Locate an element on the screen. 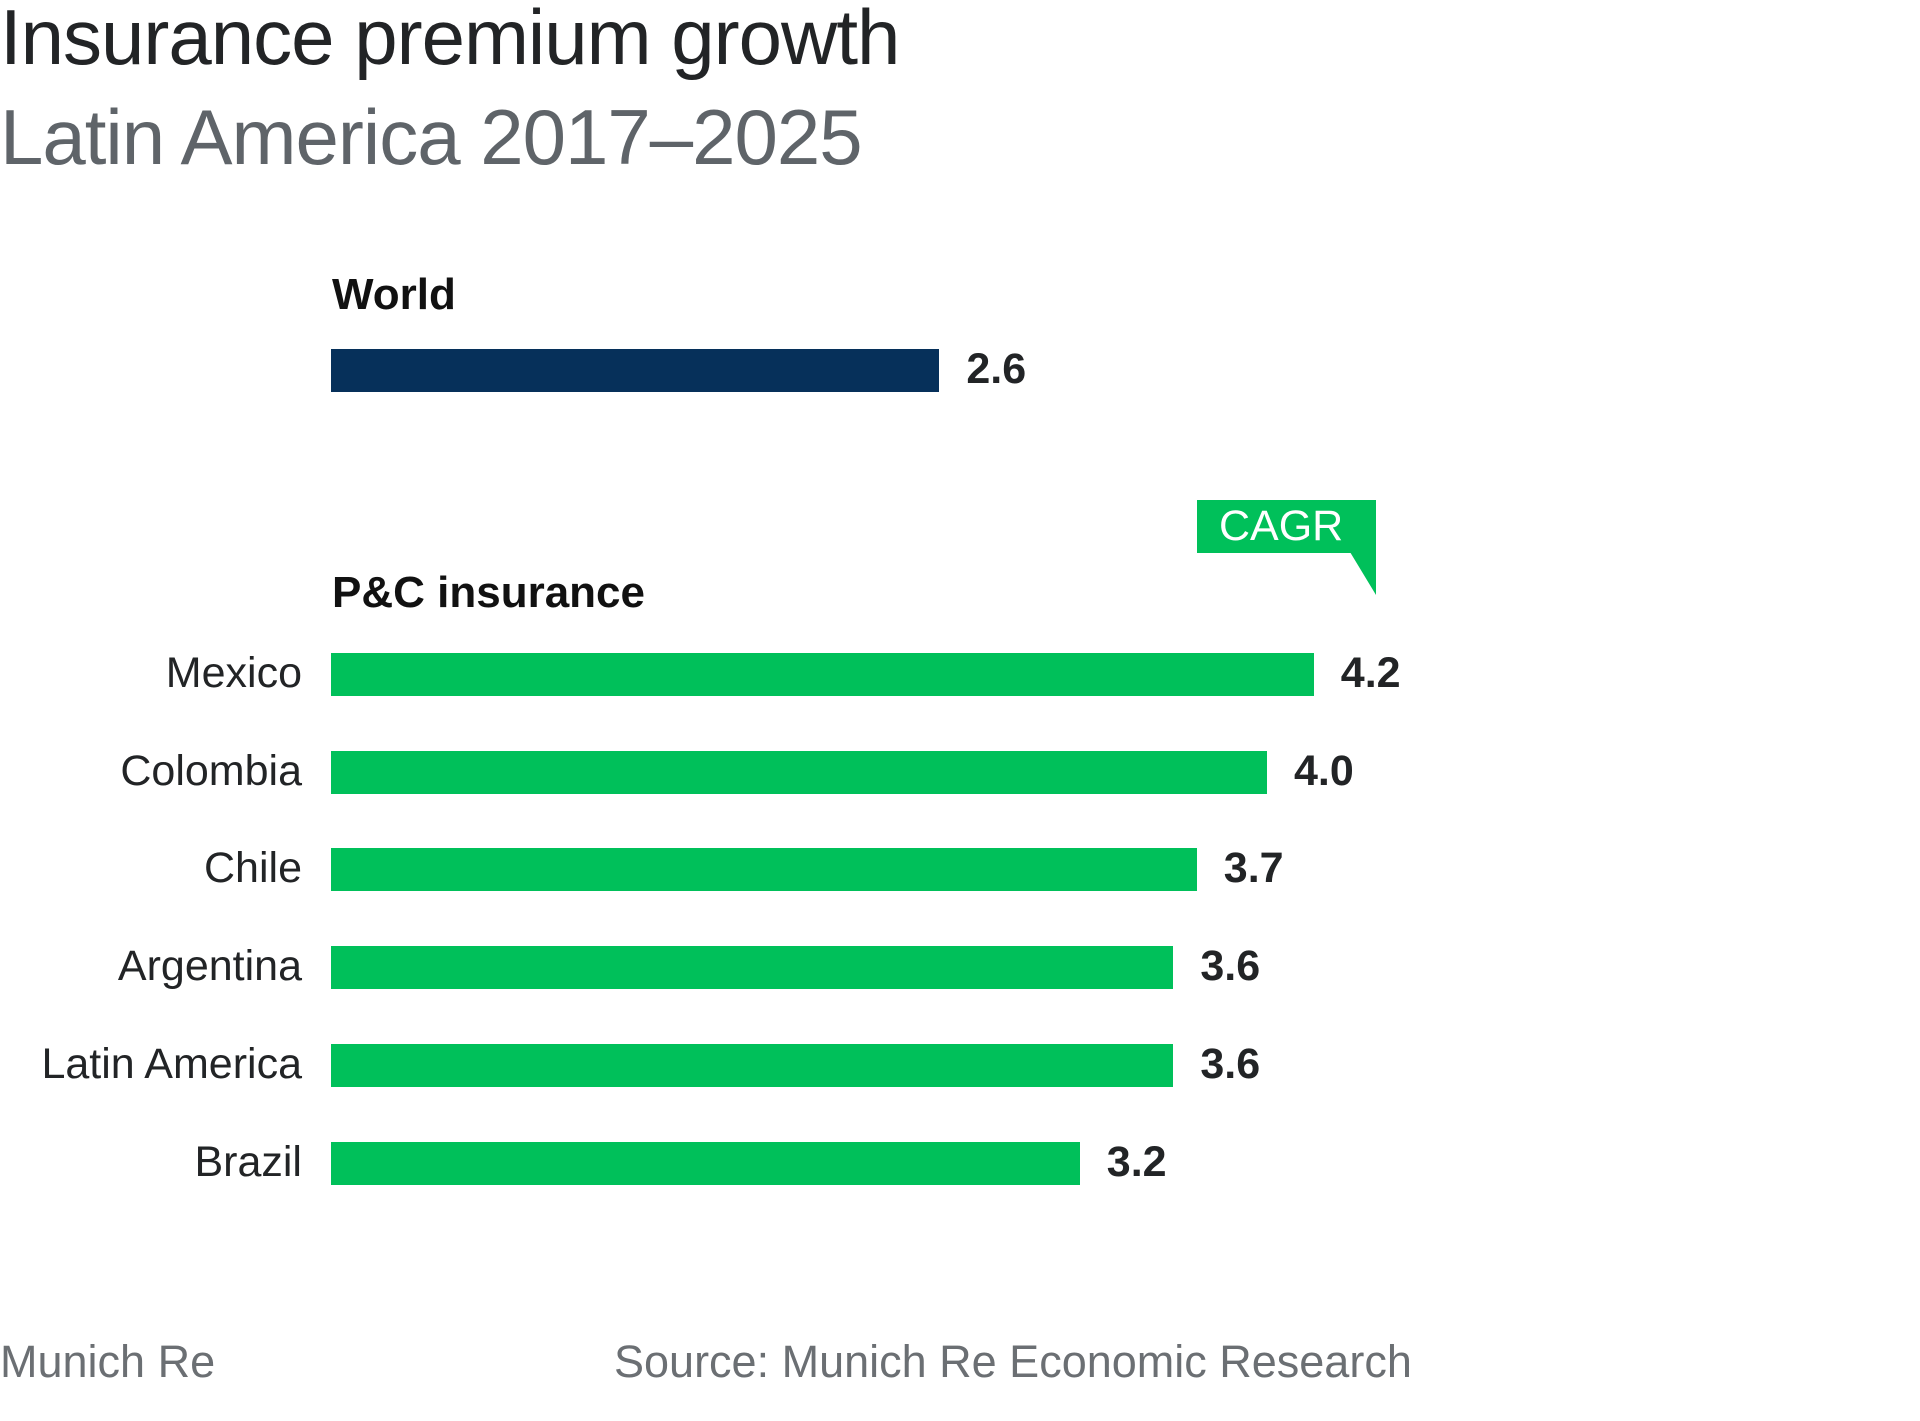  bar-world is located at coordinates (635, 370).